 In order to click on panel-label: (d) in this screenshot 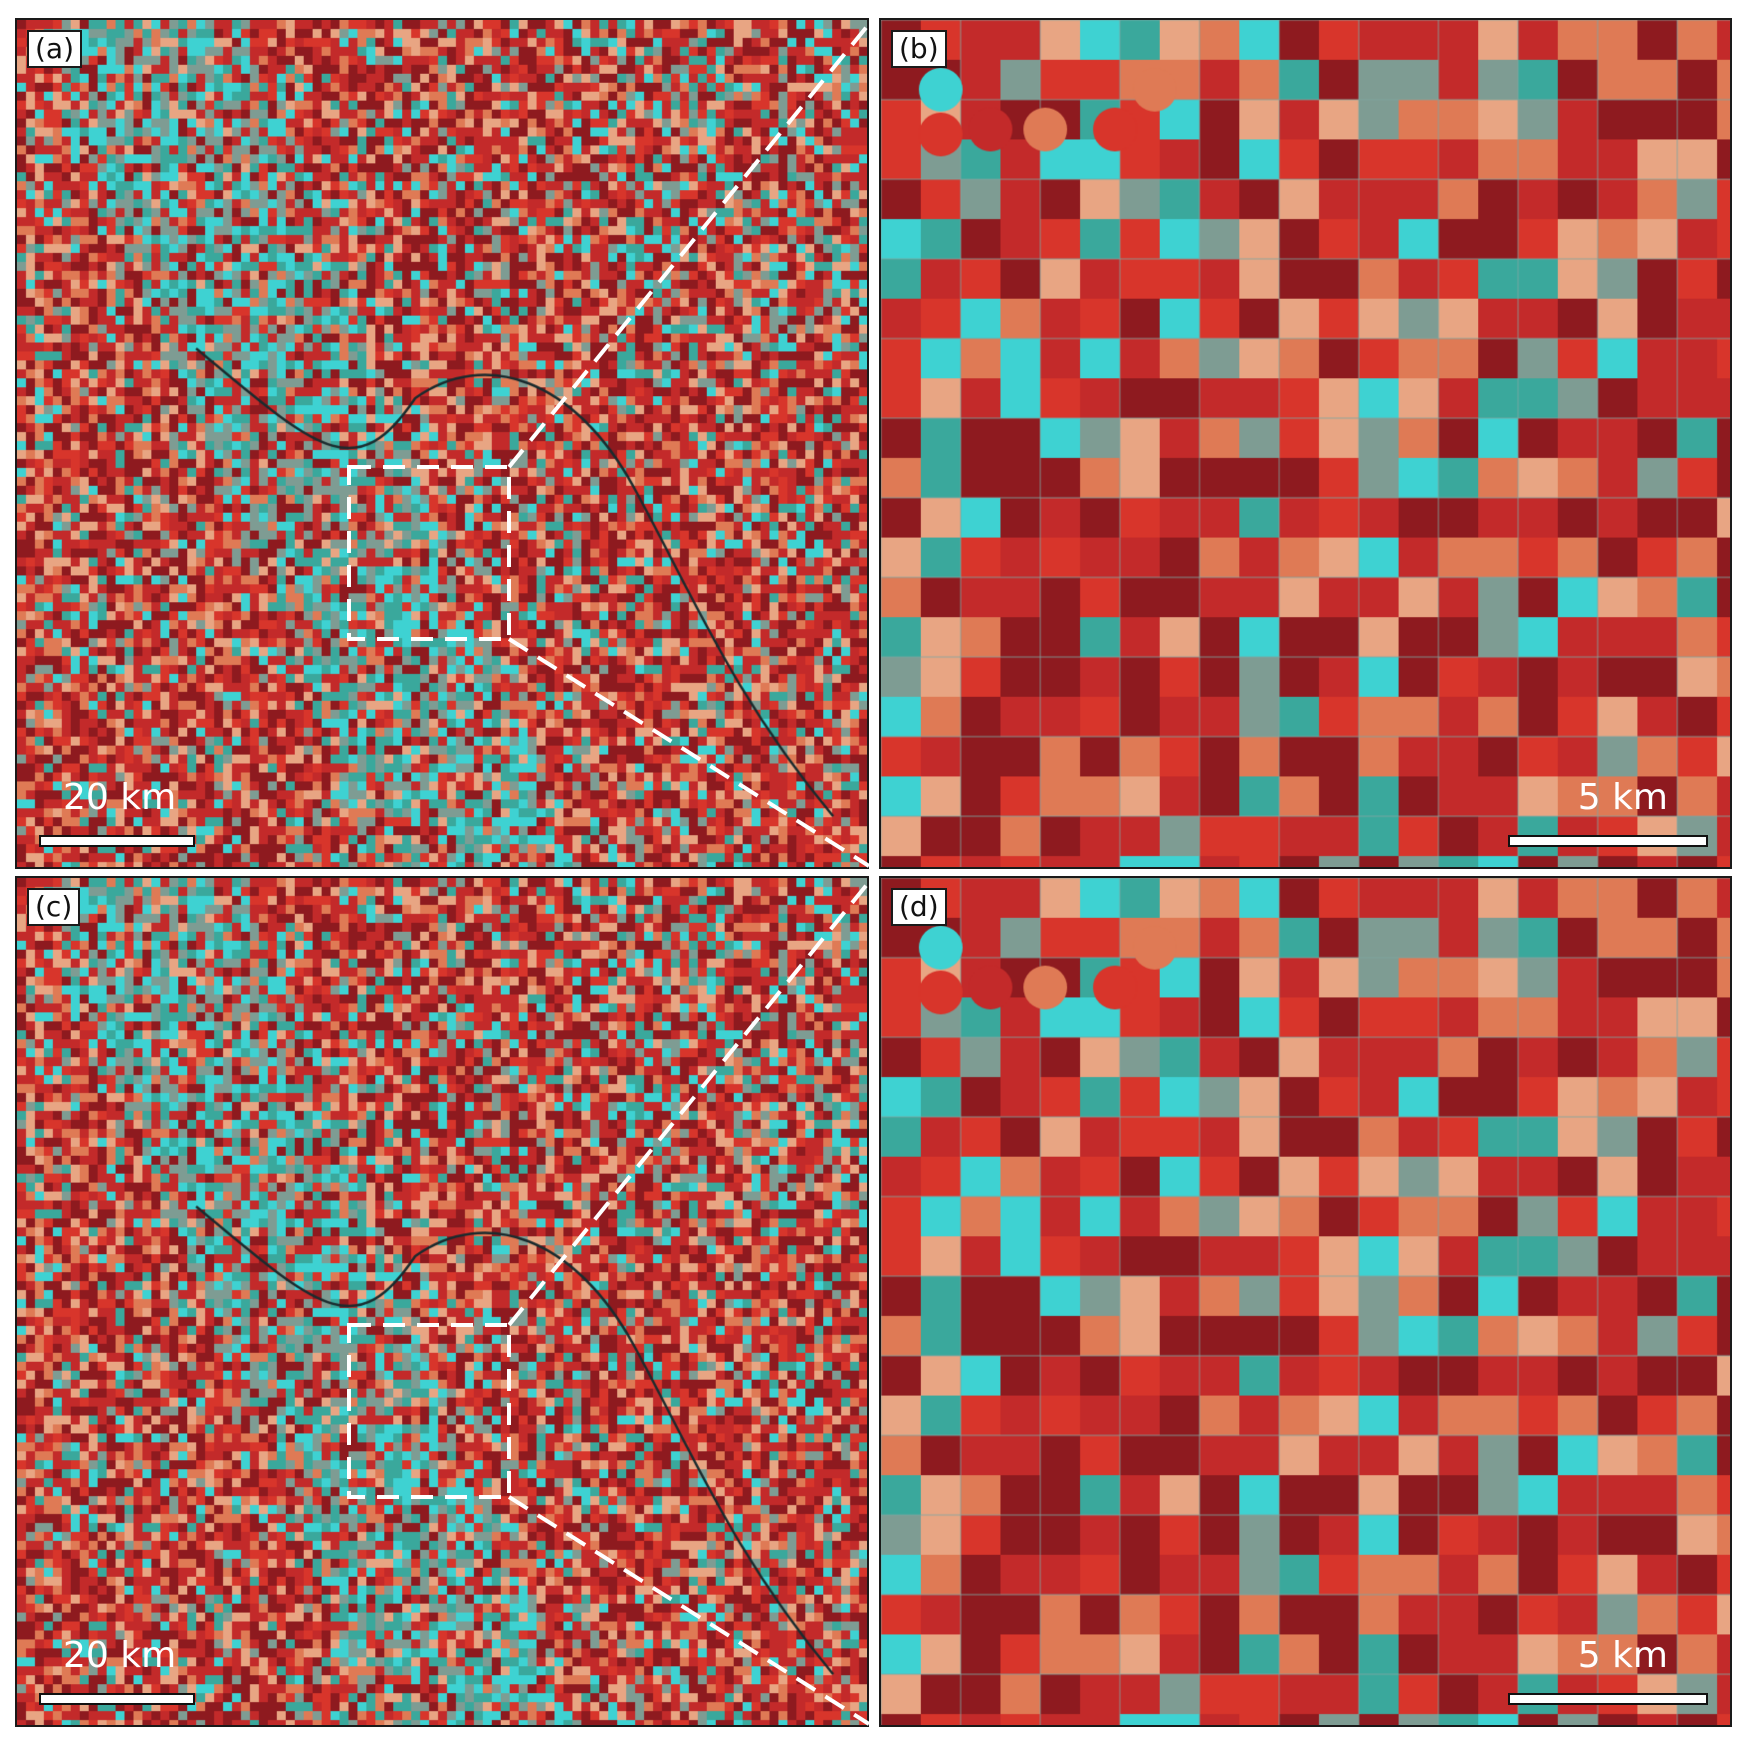, I will do `click(919, 907)`.